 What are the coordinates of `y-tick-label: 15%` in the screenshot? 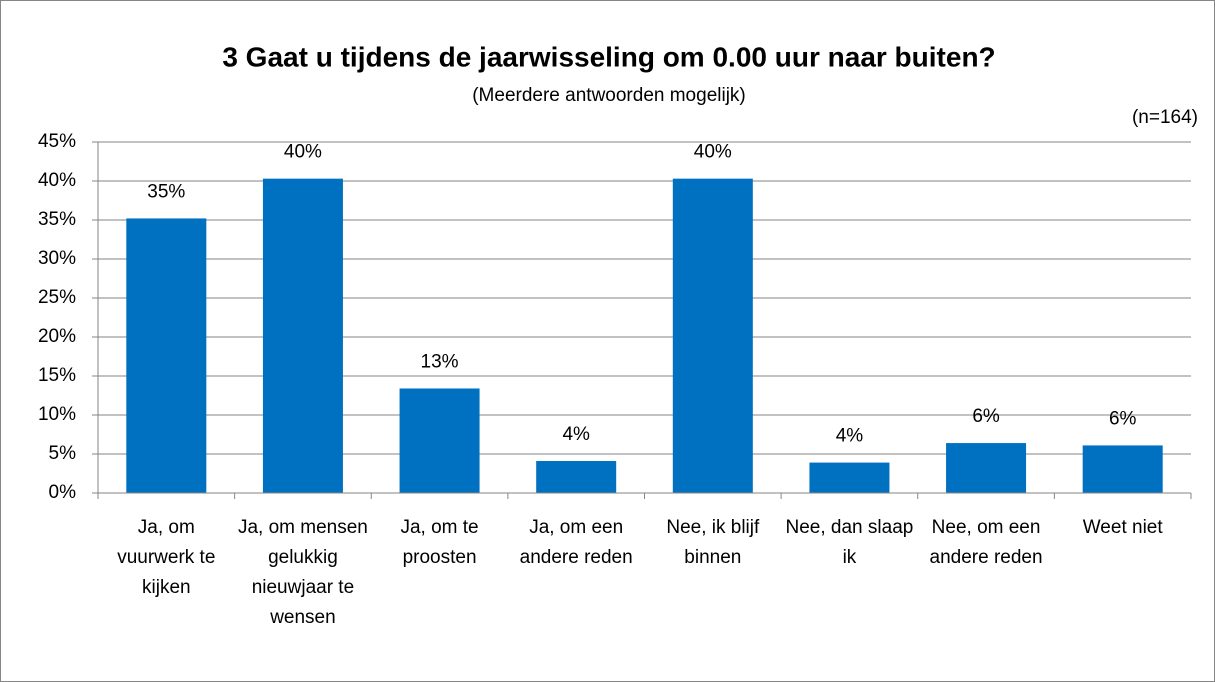 It's located at (57, 375).